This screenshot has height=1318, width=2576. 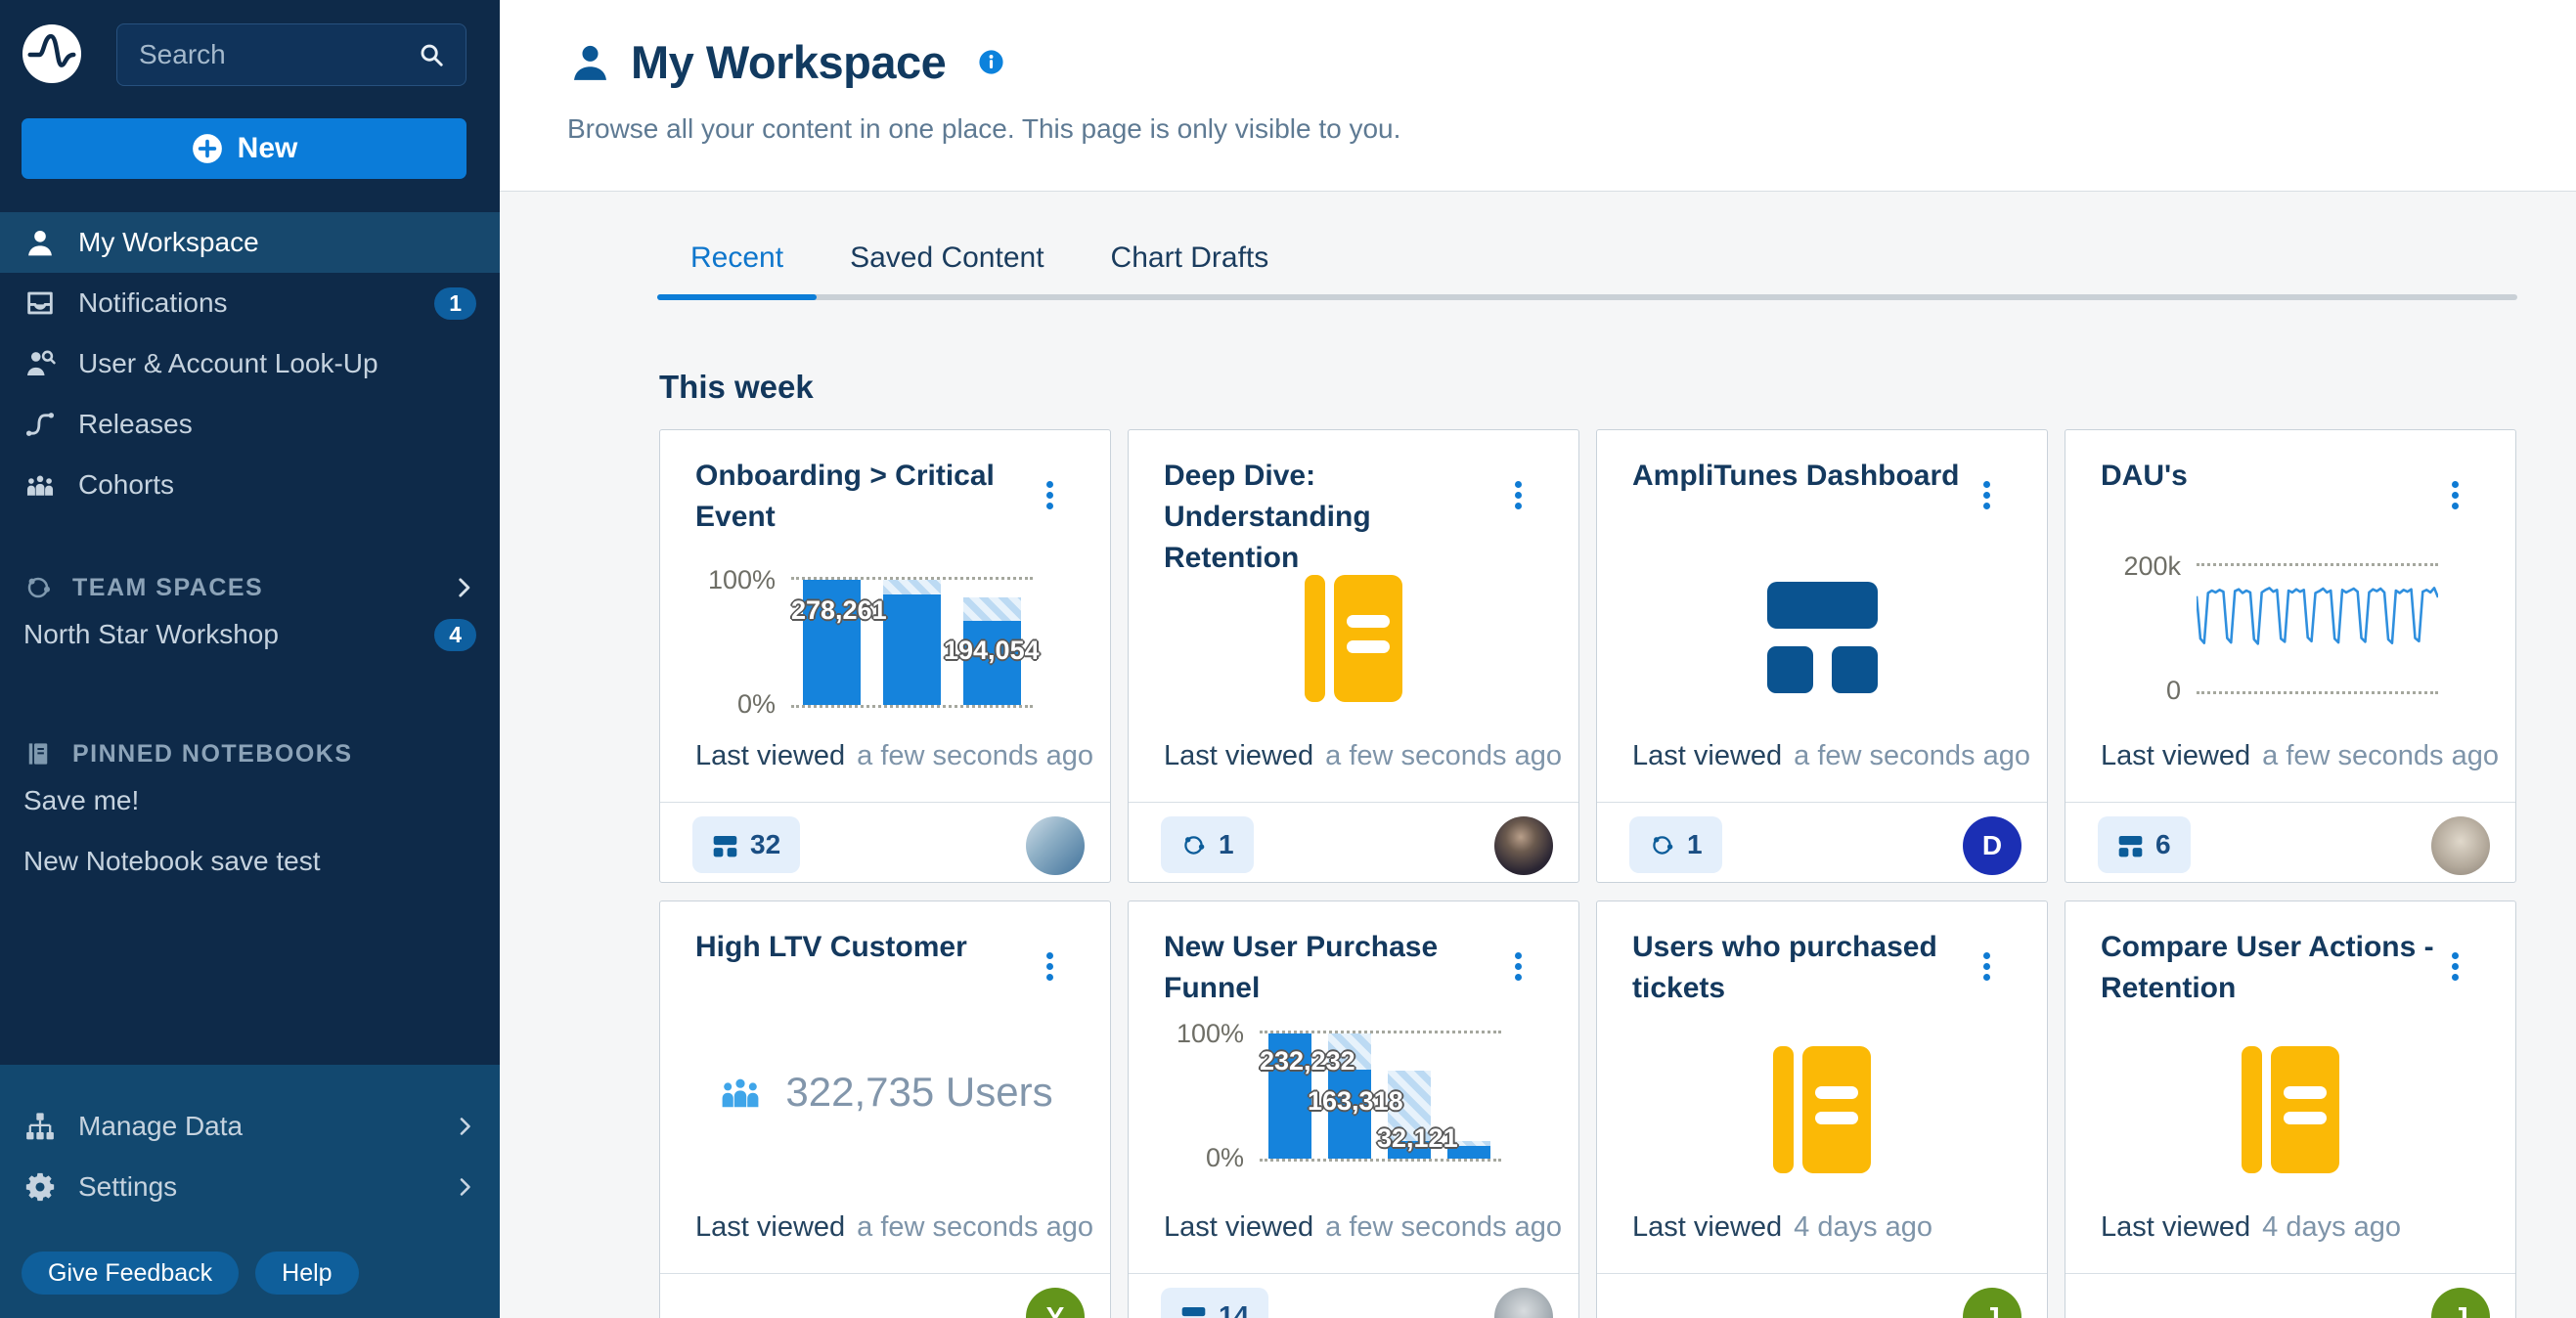 What do you see at coordinates (431, 54) in the screenshot?
I see `search-icon` at bounding box center [431, 54].